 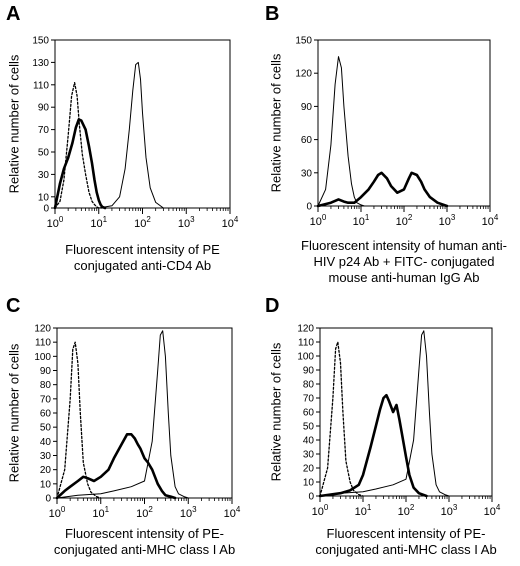 What do you see at coordinates (272, 14) in the screenshot?
I see `panel-letter: B` at bounding box center [272, 14].